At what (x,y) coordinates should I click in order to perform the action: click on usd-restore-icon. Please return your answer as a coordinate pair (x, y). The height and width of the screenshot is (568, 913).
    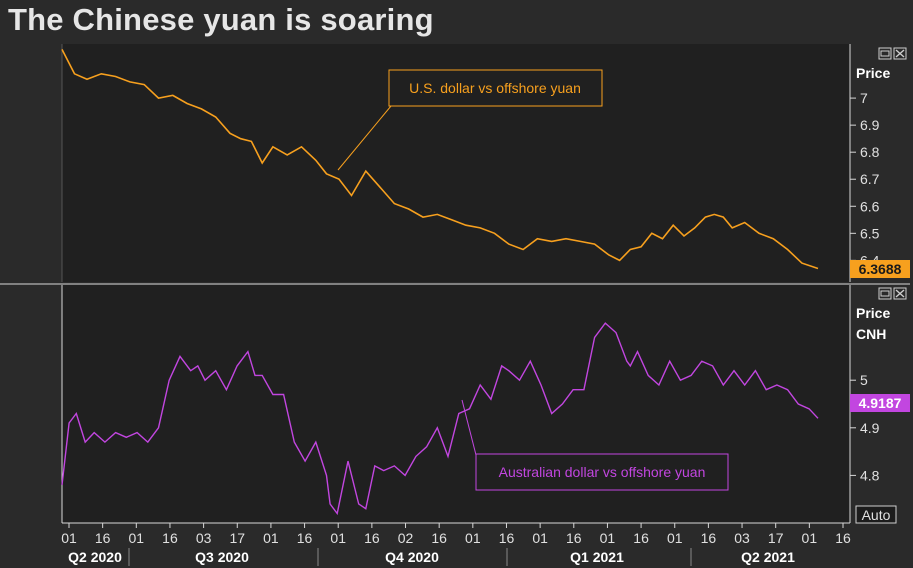
    Looking at the image, I should click on (885, 53).